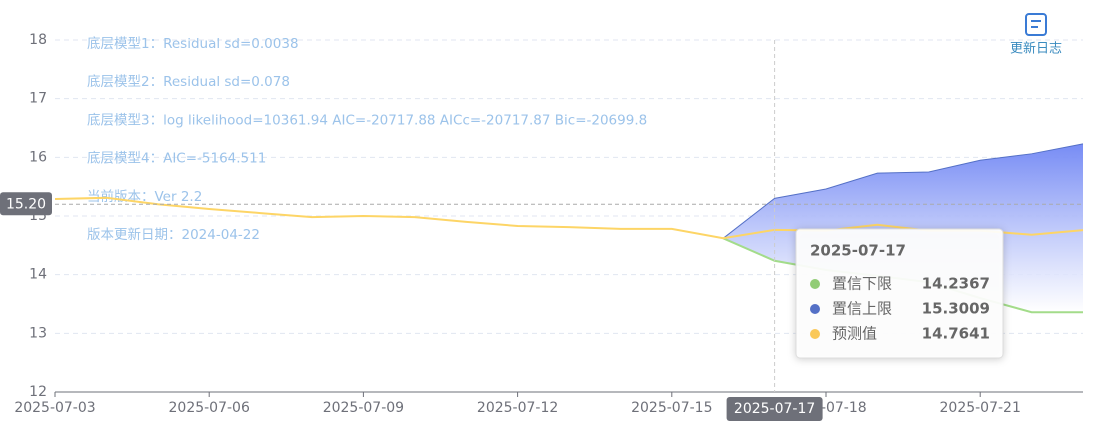 This screenshot has width=1101, height=431. What do you see at coordinates (858, 251) in the screenshot?
I see `tooltip-title: 2025-07-17` at bounding box center [858, 251].